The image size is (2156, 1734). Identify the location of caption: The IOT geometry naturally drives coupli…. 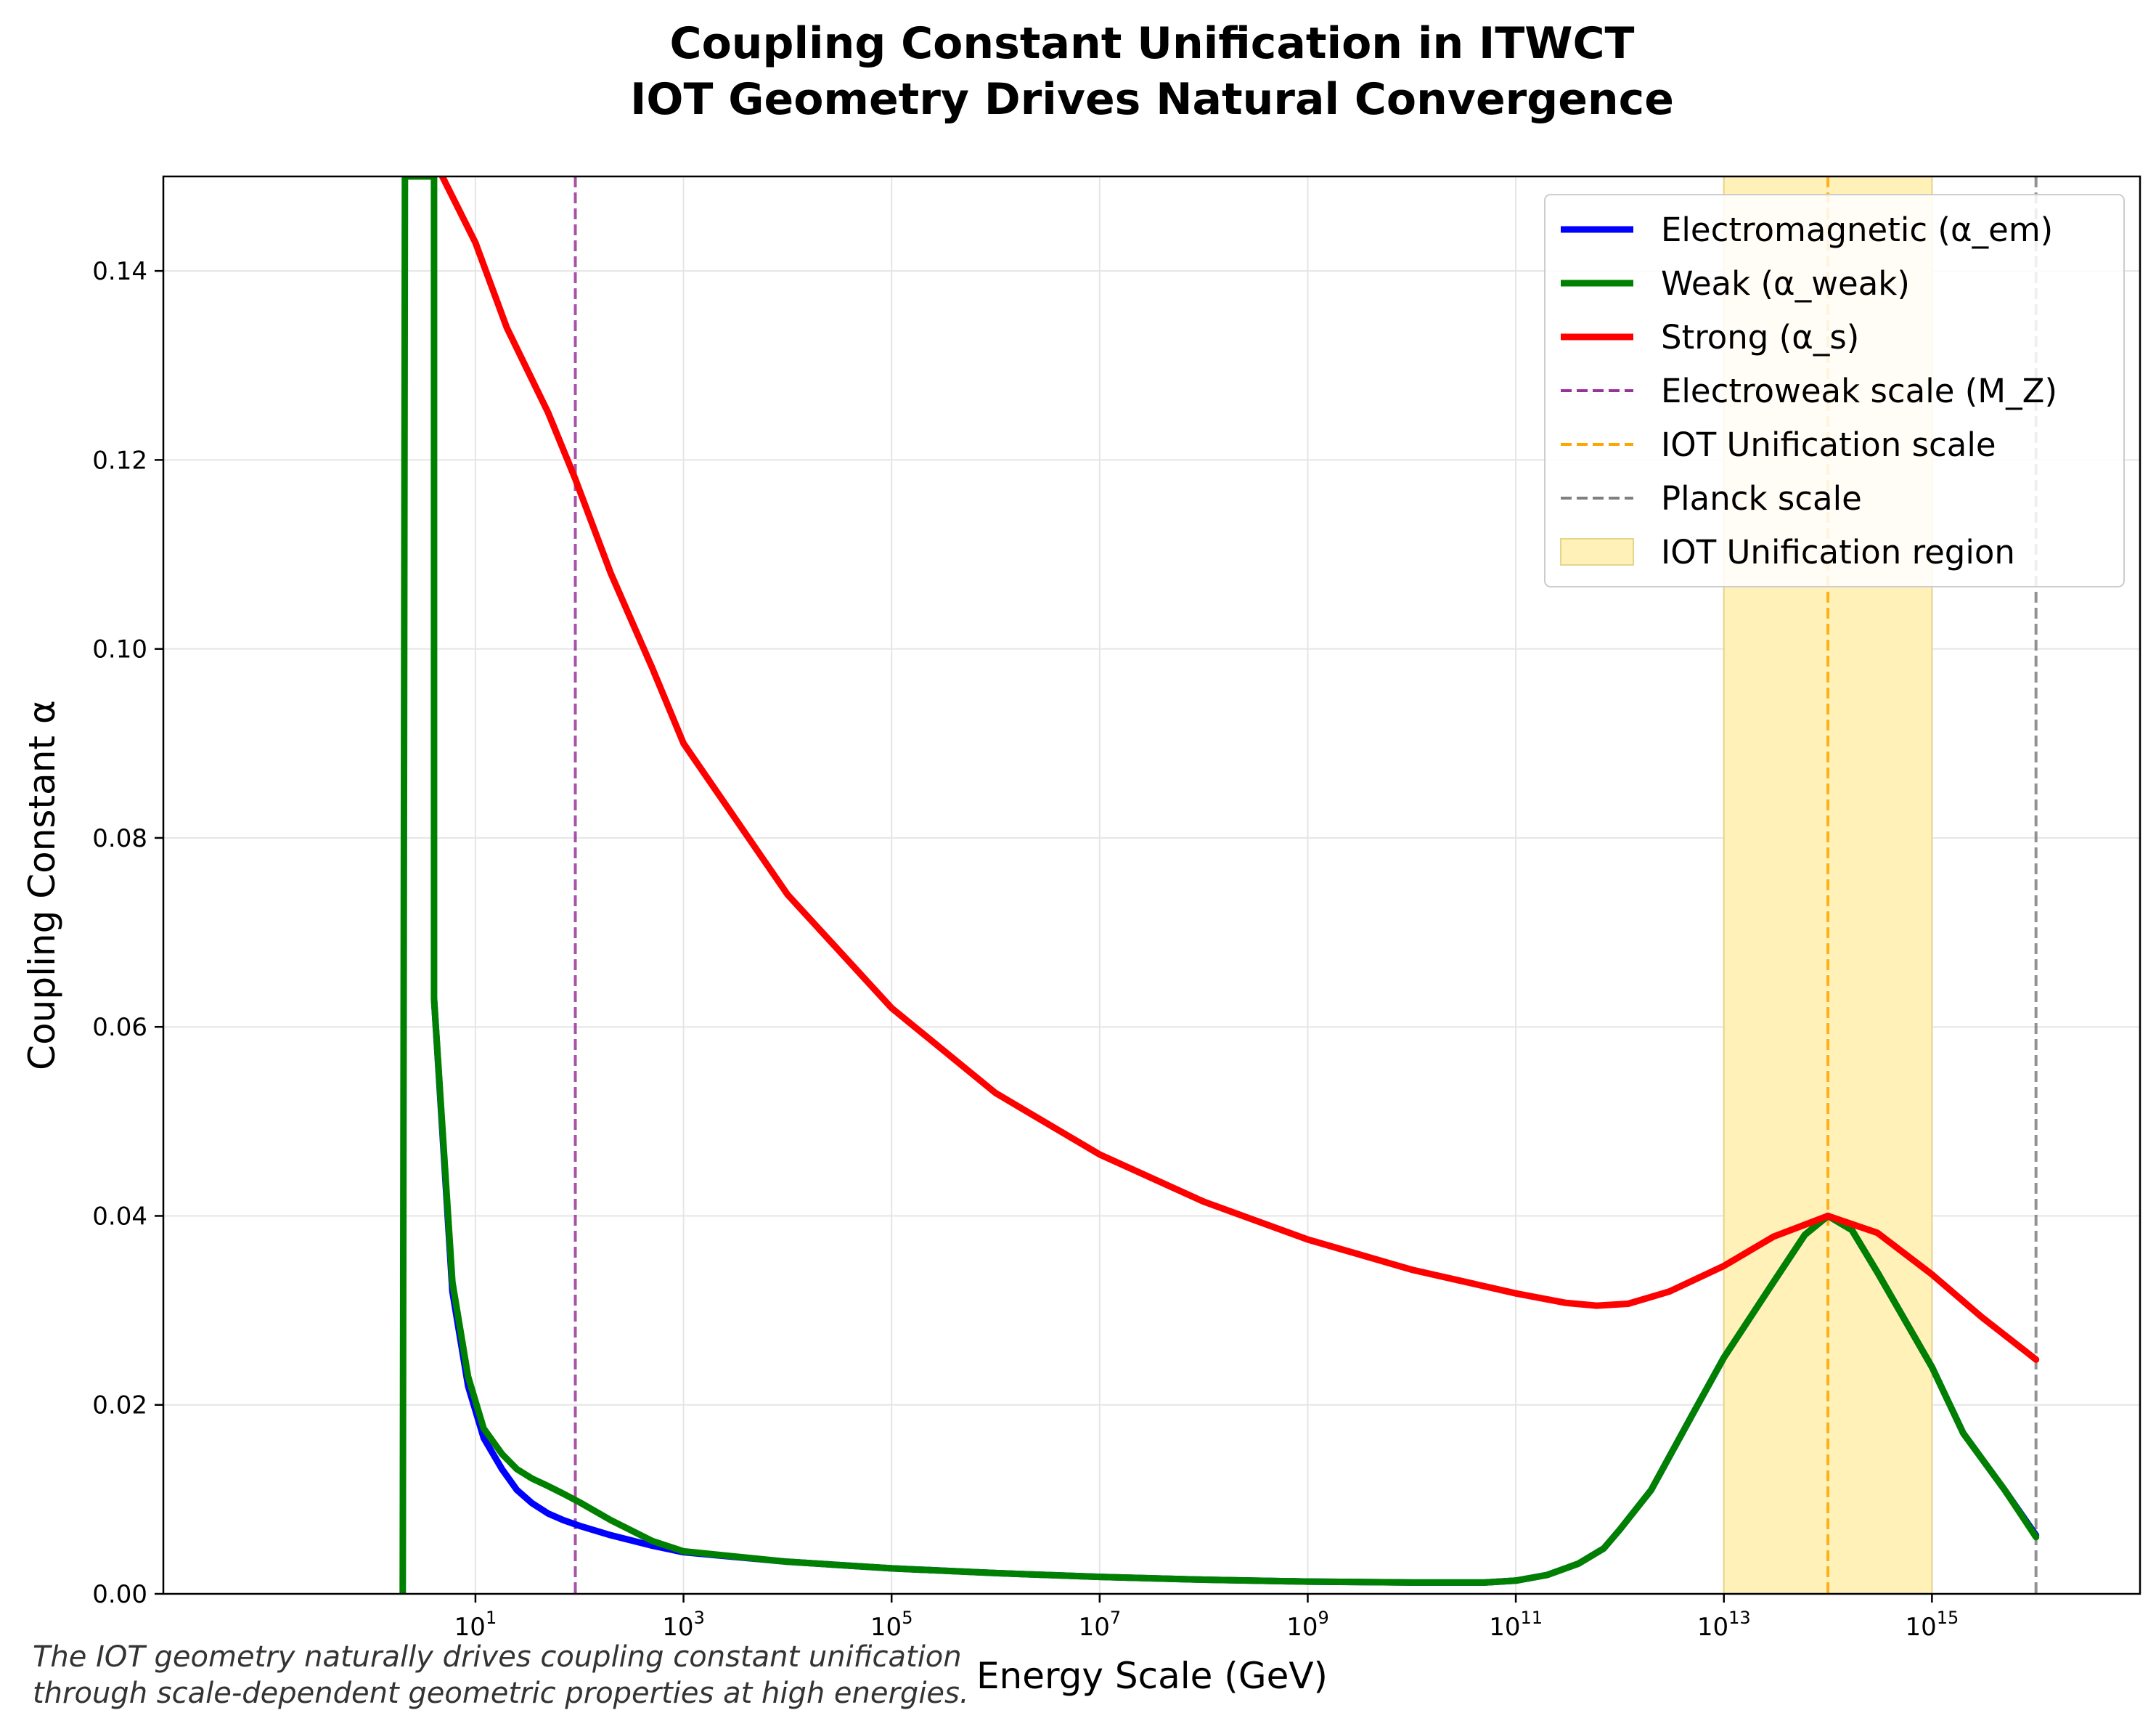
(501, 1675).